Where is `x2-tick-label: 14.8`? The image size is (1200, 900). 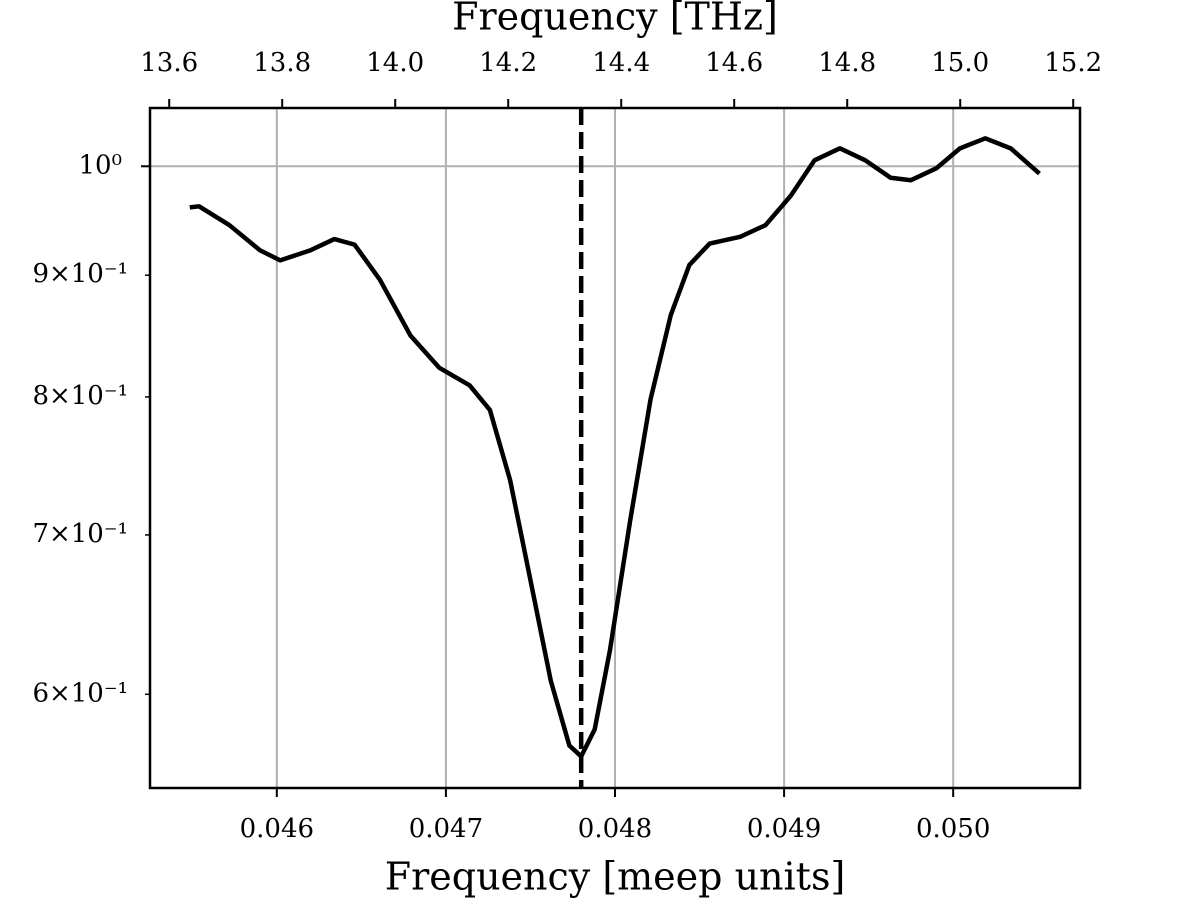
x2-tick-label: 14.8 is located at coordinates (847, 63).